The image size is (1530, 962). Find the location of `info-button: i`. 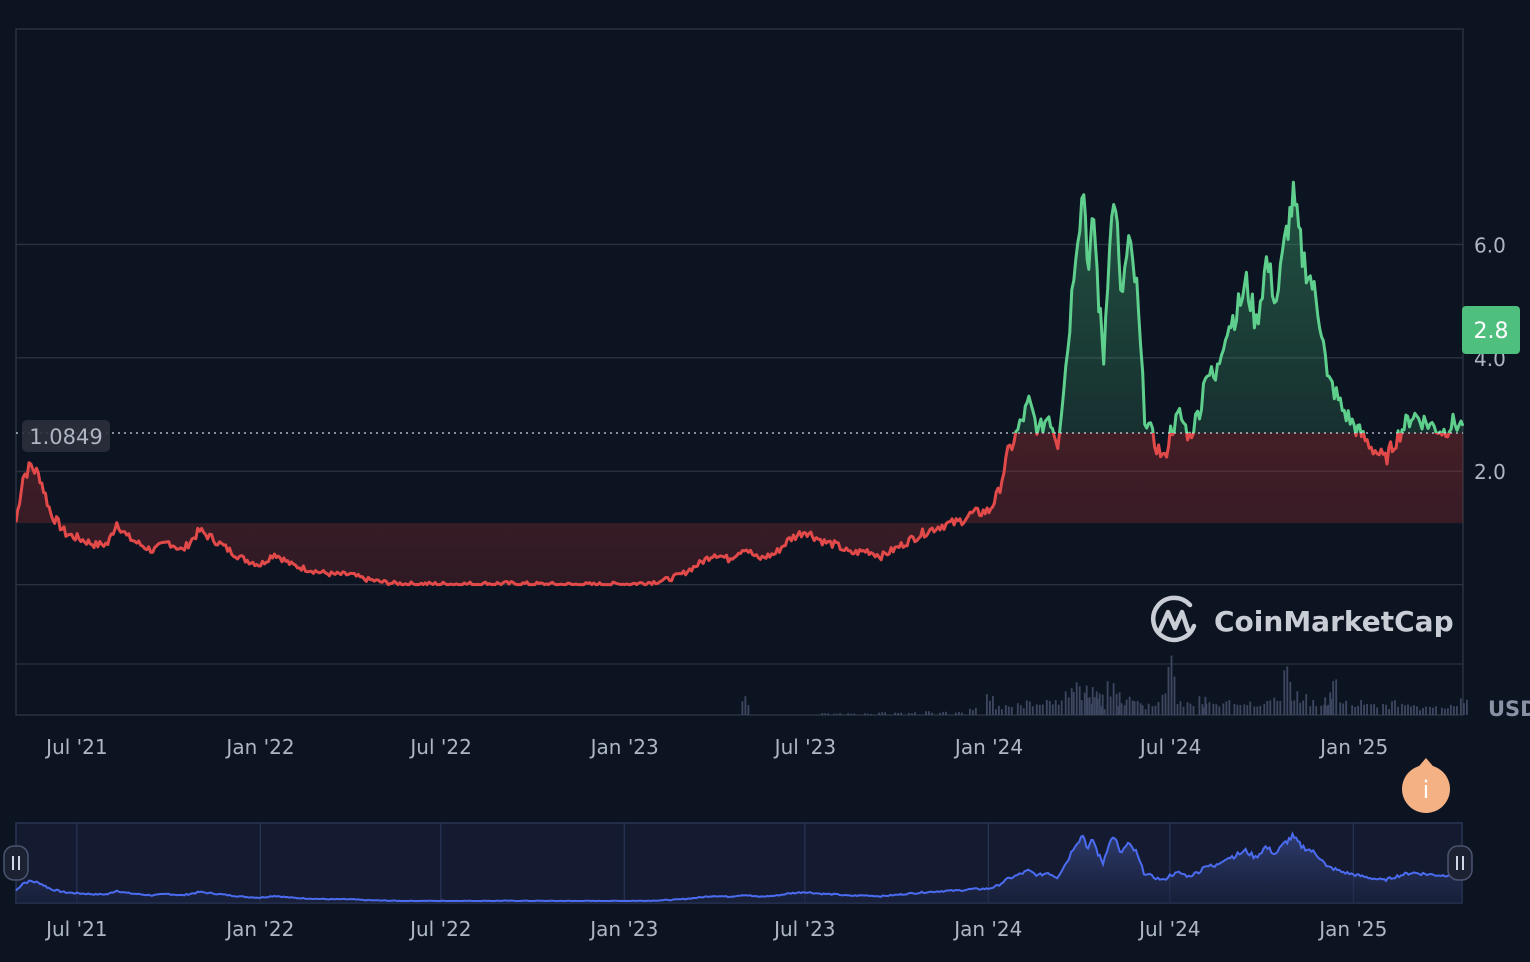

info-button: i is located at coordinates (1426, 785).